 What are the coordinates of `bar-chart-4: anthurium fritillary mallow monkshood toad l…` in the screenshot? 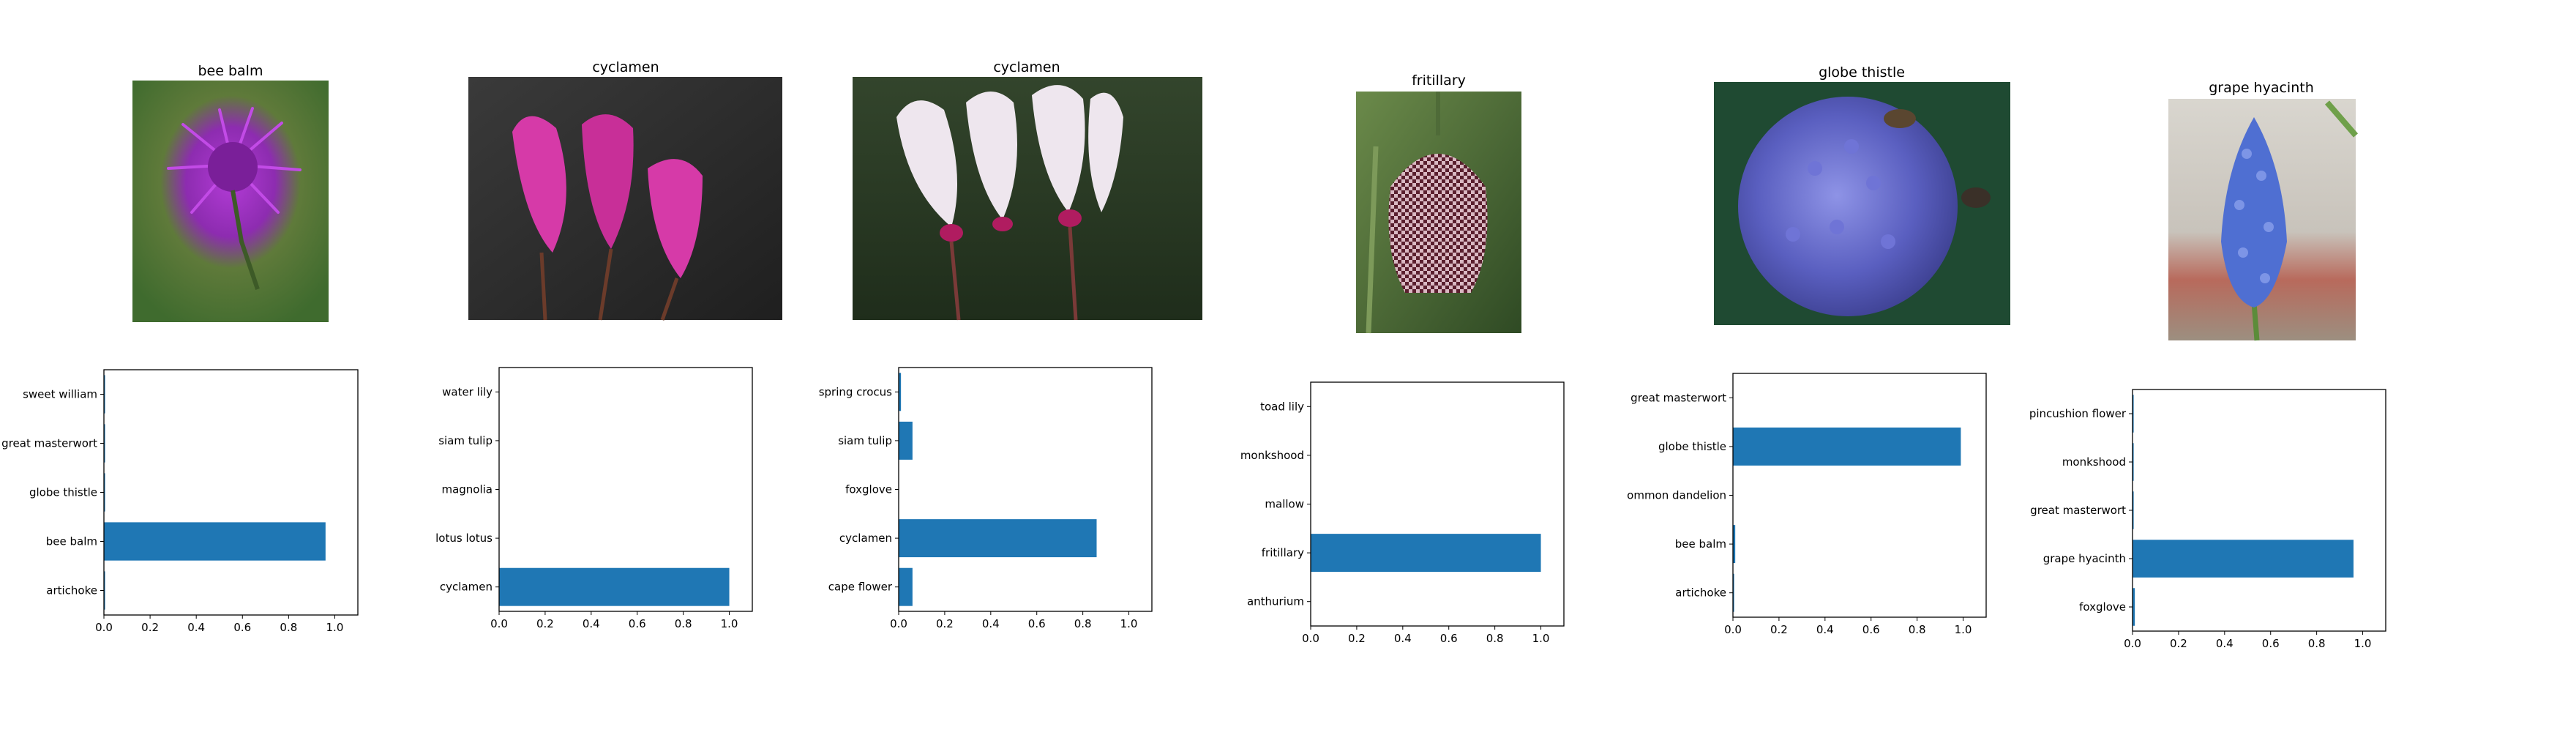 It's located at (1402, 513).